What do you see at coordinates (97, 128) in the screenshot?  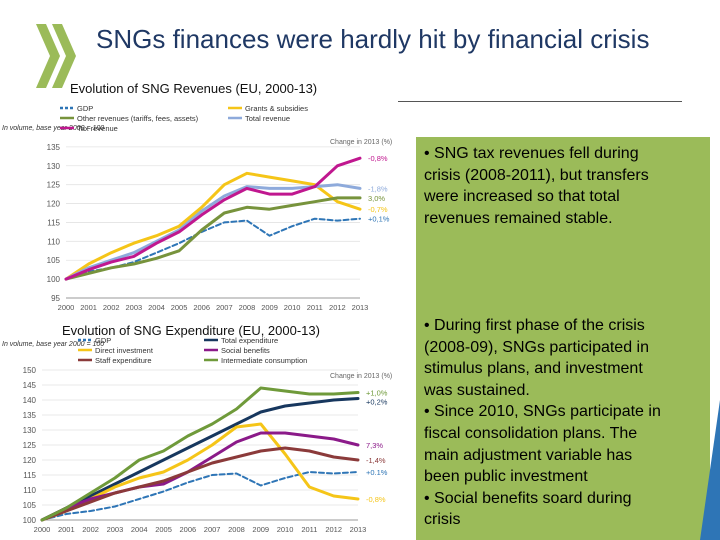 I see `legend-label: Tax revenue` at bounding box center [97, 128].